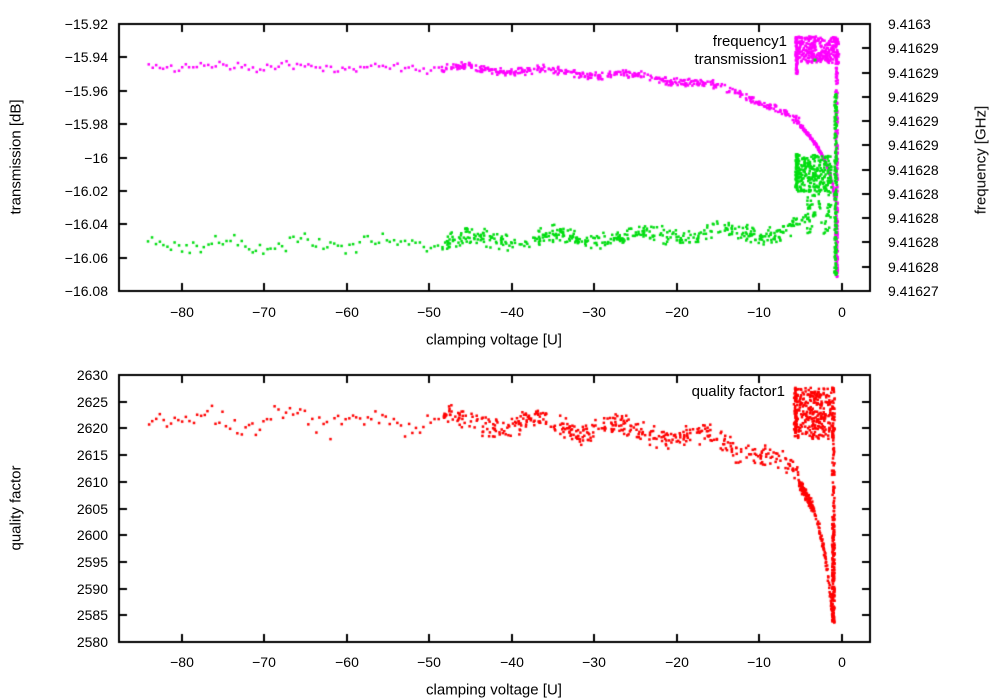  What do you see at coordinates (92, 562) in the screenshot?
I see `y-left-tick-label: 2595` at bounding box center [92, 562].